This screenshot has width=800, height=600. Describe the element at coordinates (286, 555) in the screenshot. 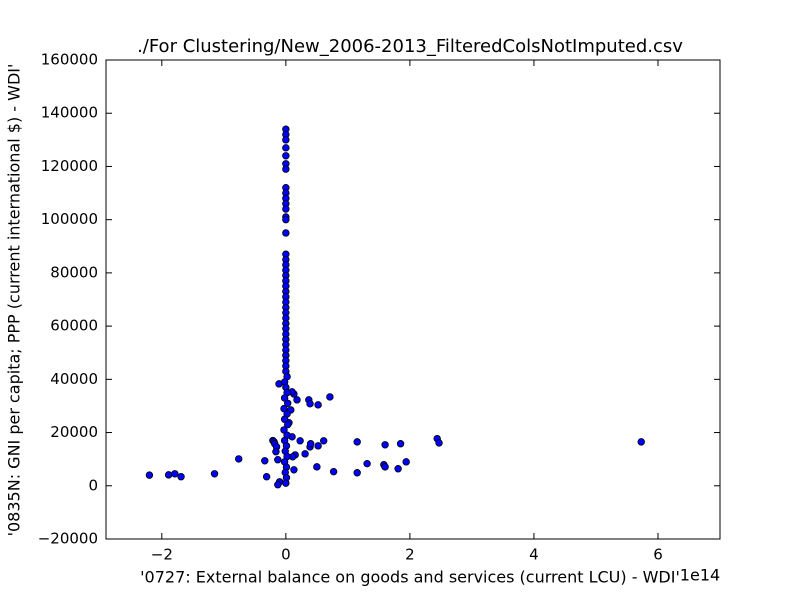

I see `x-tick-label: 0` at that location.